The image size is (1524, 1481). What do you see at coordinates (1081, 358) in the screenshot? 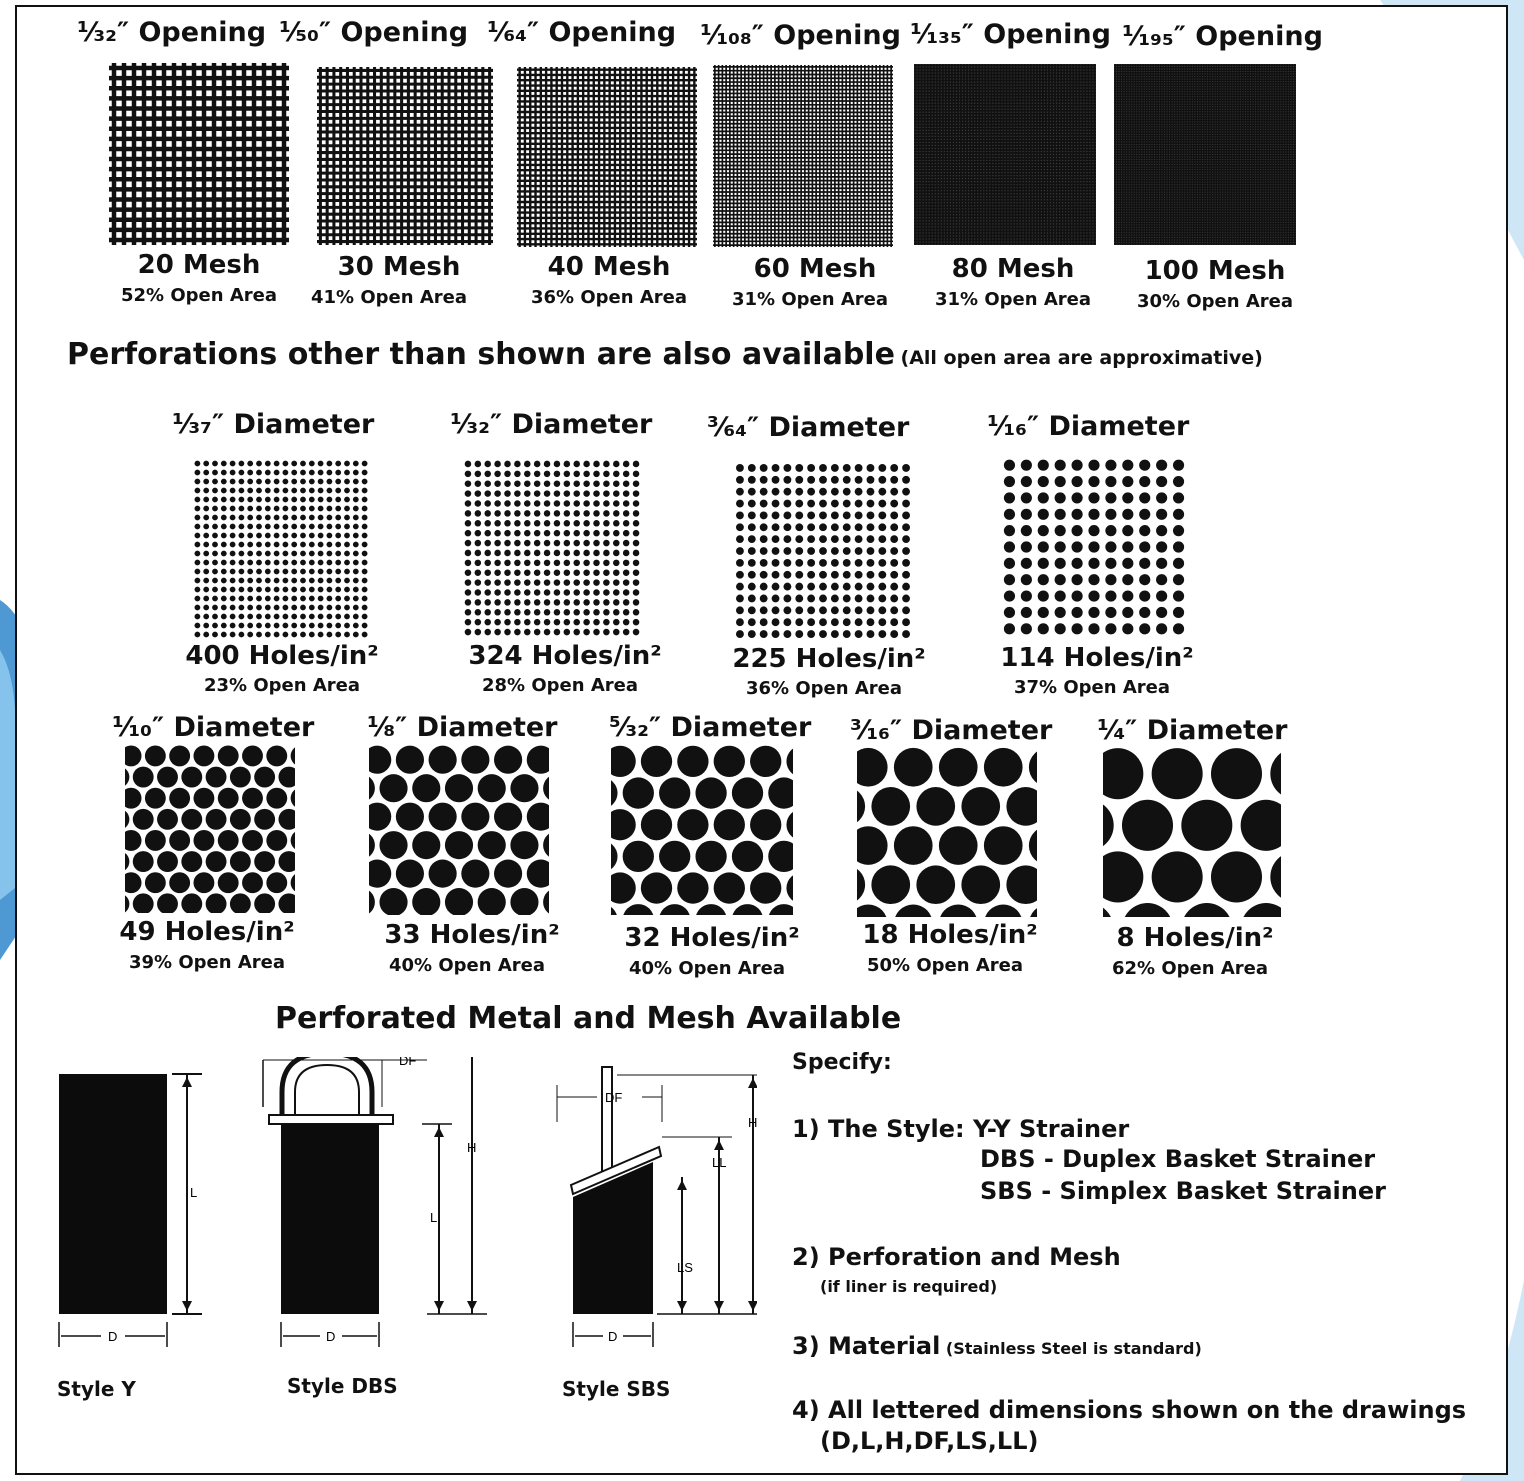
I see `perforations-note-small: (All open area are approximative)` at bounding box center [1081, 358].